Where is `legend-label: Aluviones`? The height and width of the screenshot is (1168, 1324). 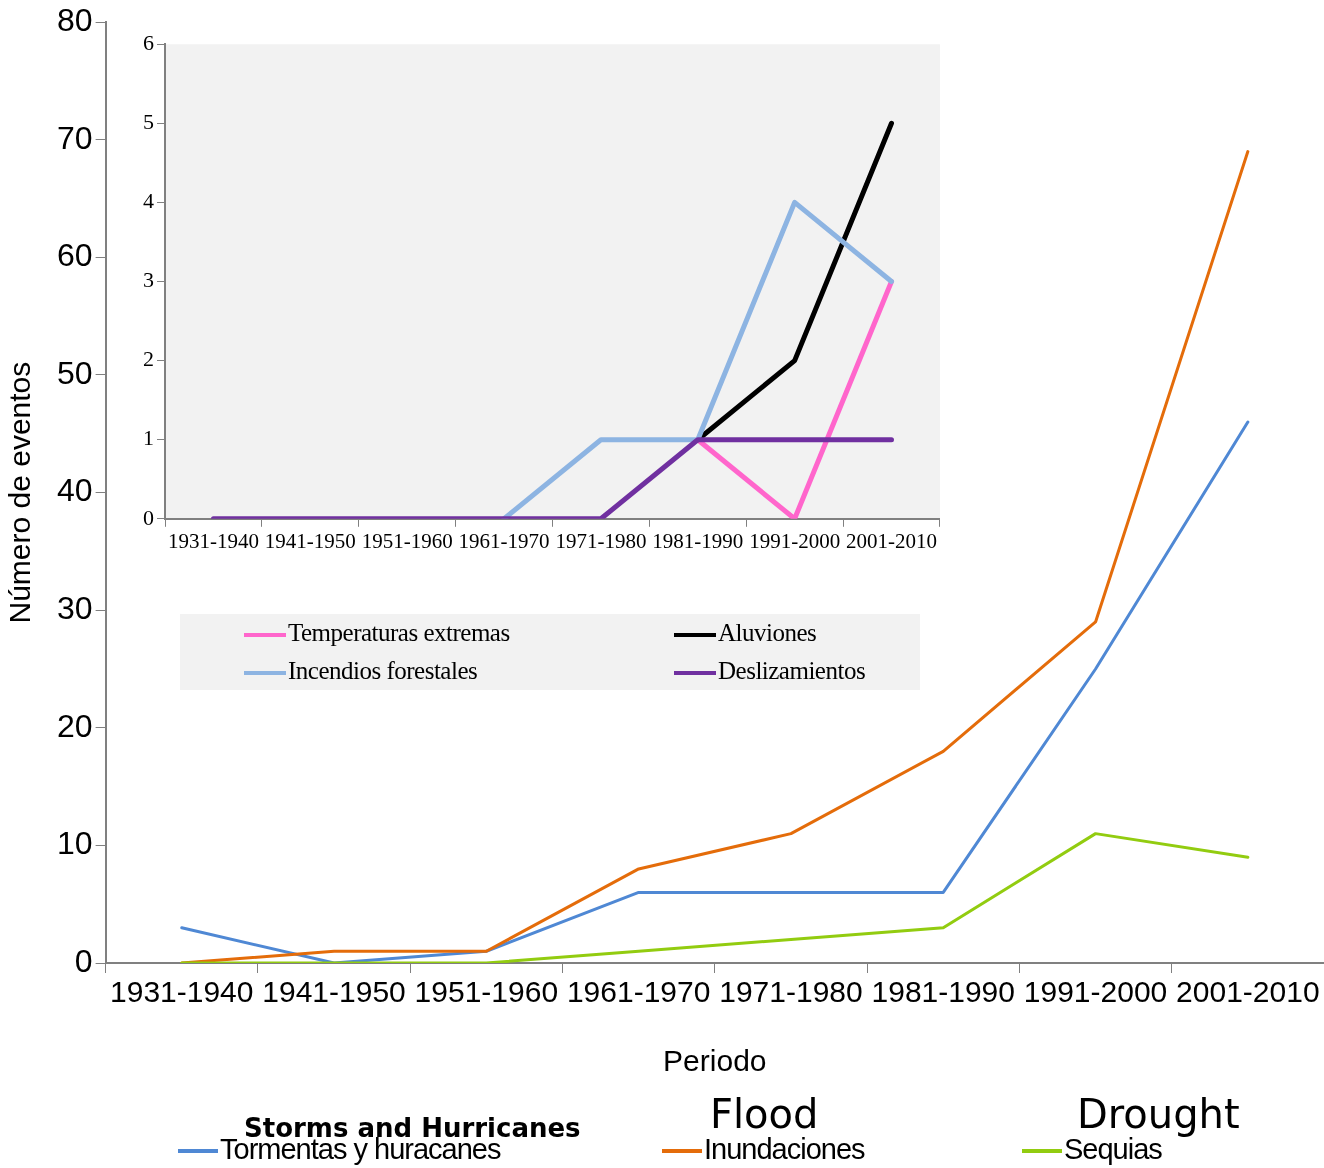 legend-label: Aluviones is located at coordinates (767, 632).